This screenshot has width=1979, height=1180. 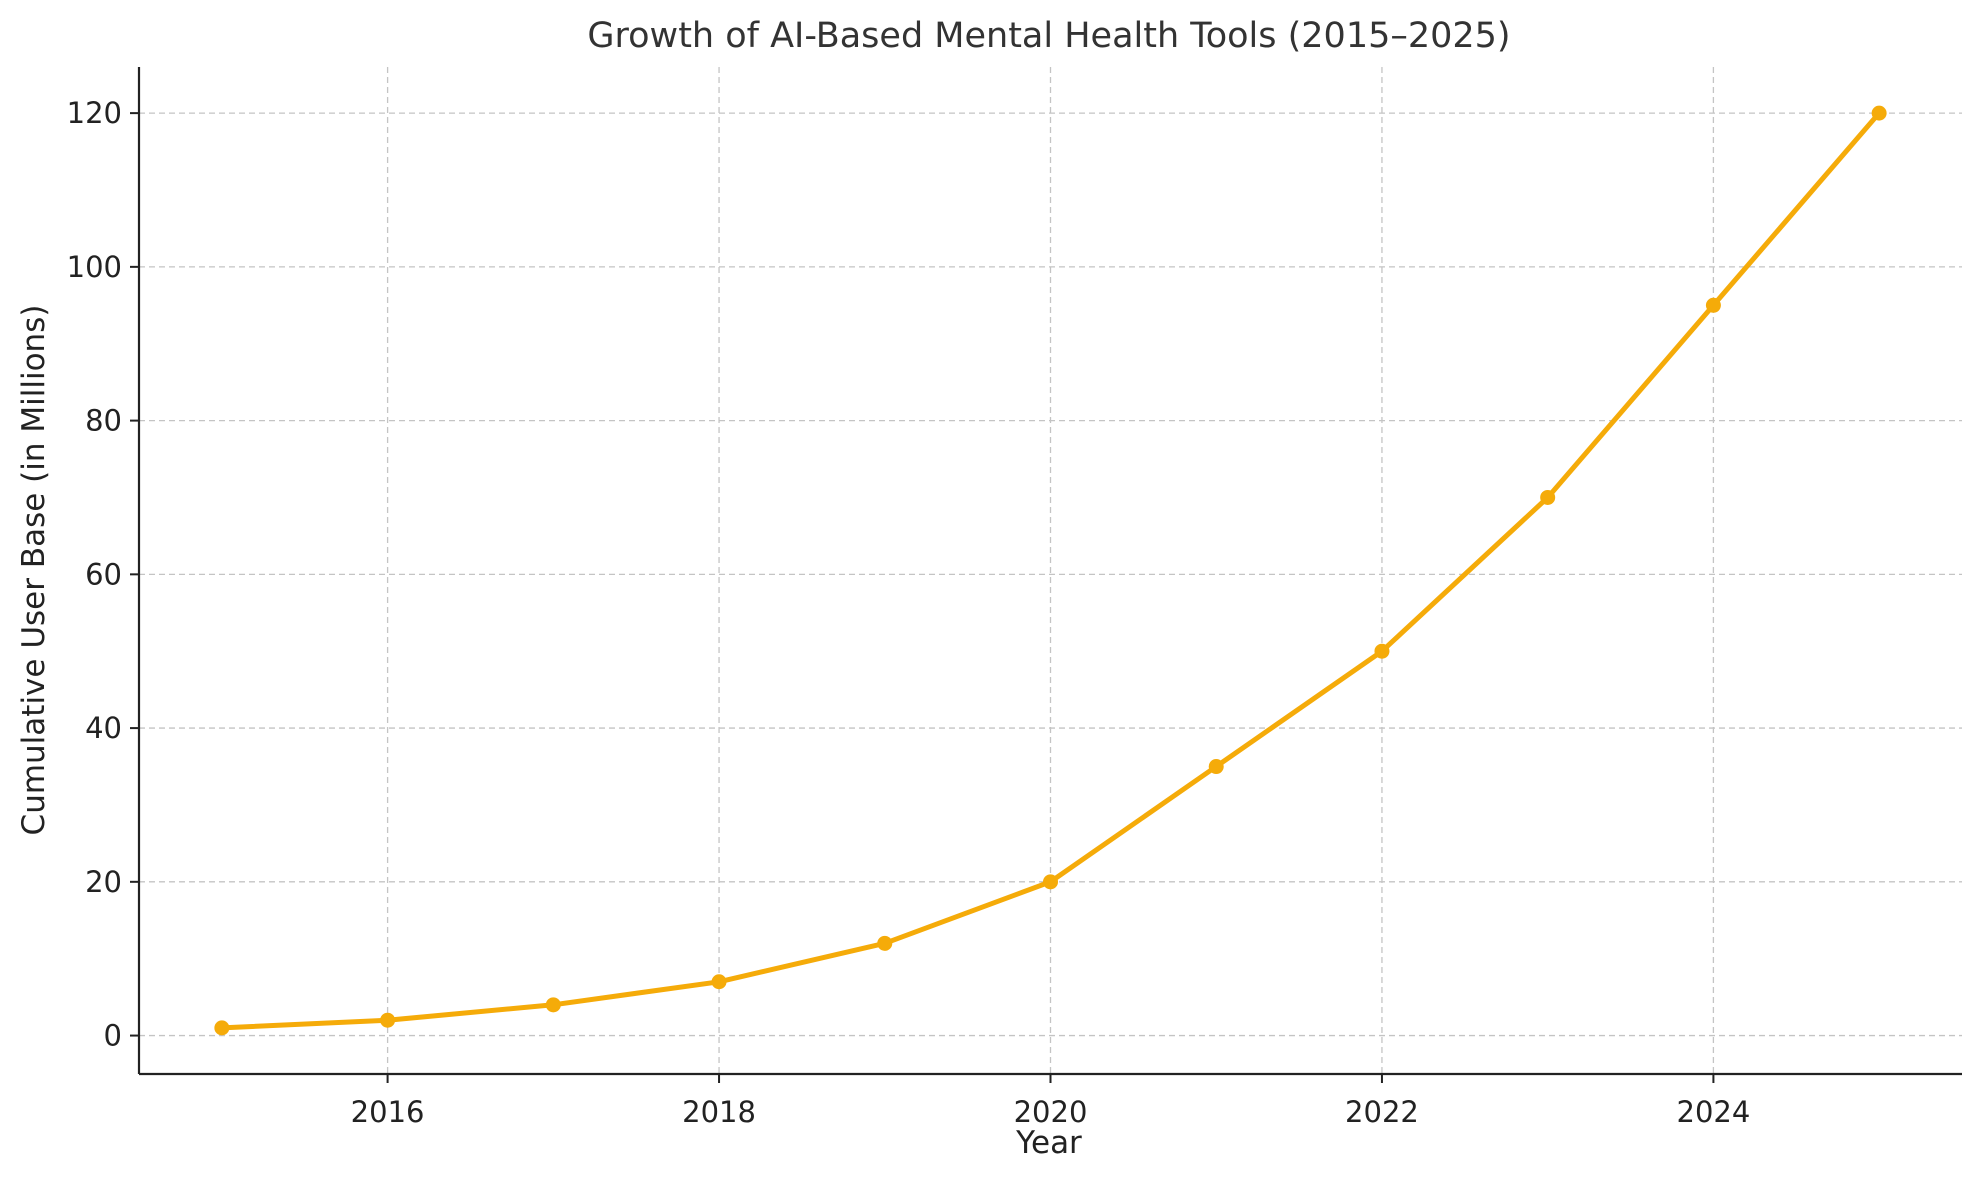 I want to click on x-tick-label-2024: 2024, so click(x=1714, y=1112).